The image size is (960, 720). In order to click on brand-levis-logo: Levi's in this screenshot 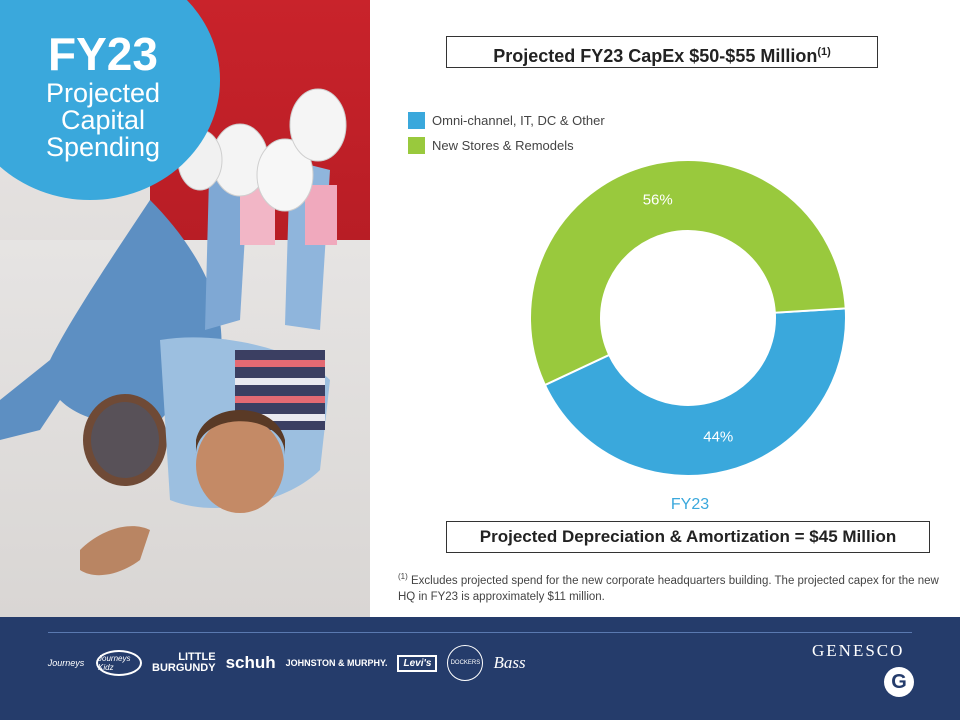, I will do `click(417, 663)`.